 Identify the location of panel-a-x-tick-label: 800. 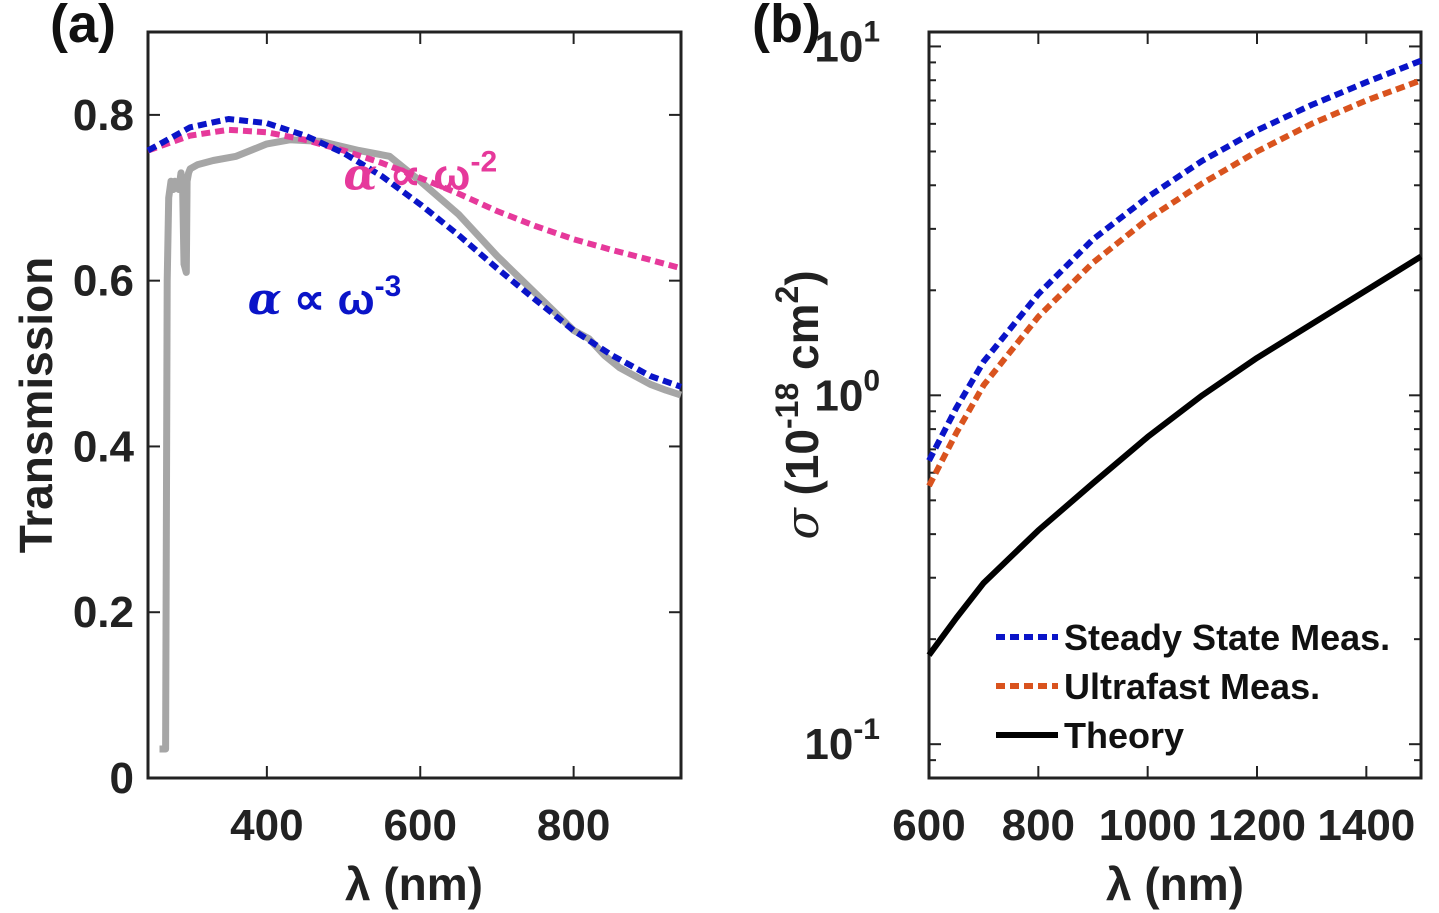
(573, 825).